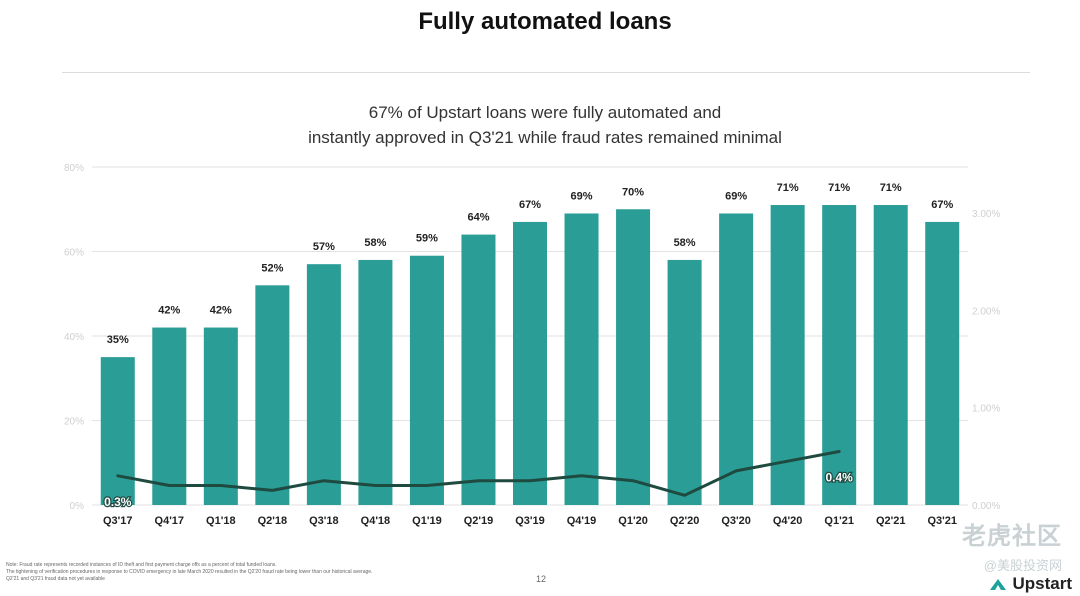 The height and width of the screenshot is (596, 1080). What do you see at coordinates (1022, 565) in the screenshot?
I see `watermark-sub: @美股投资网` at bounding box center [1022, 565].